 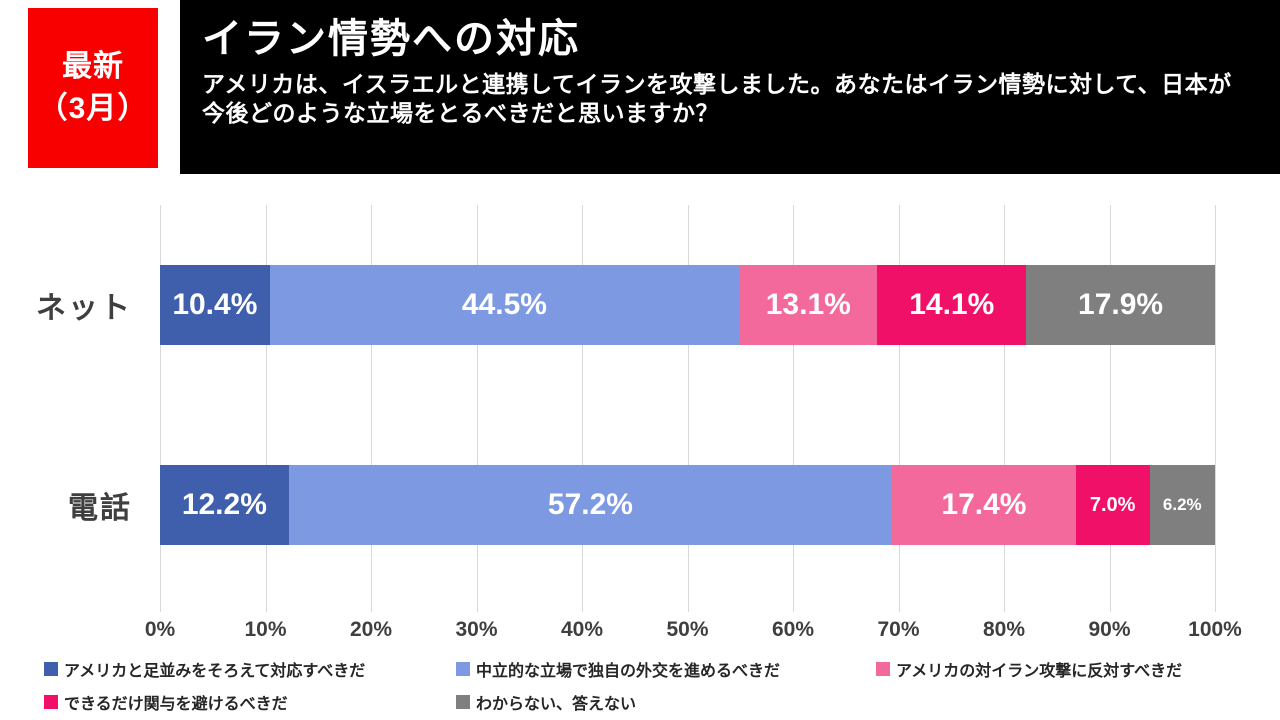 I want to click on x-axis-tick: 40%, so click(x=582, y=629).